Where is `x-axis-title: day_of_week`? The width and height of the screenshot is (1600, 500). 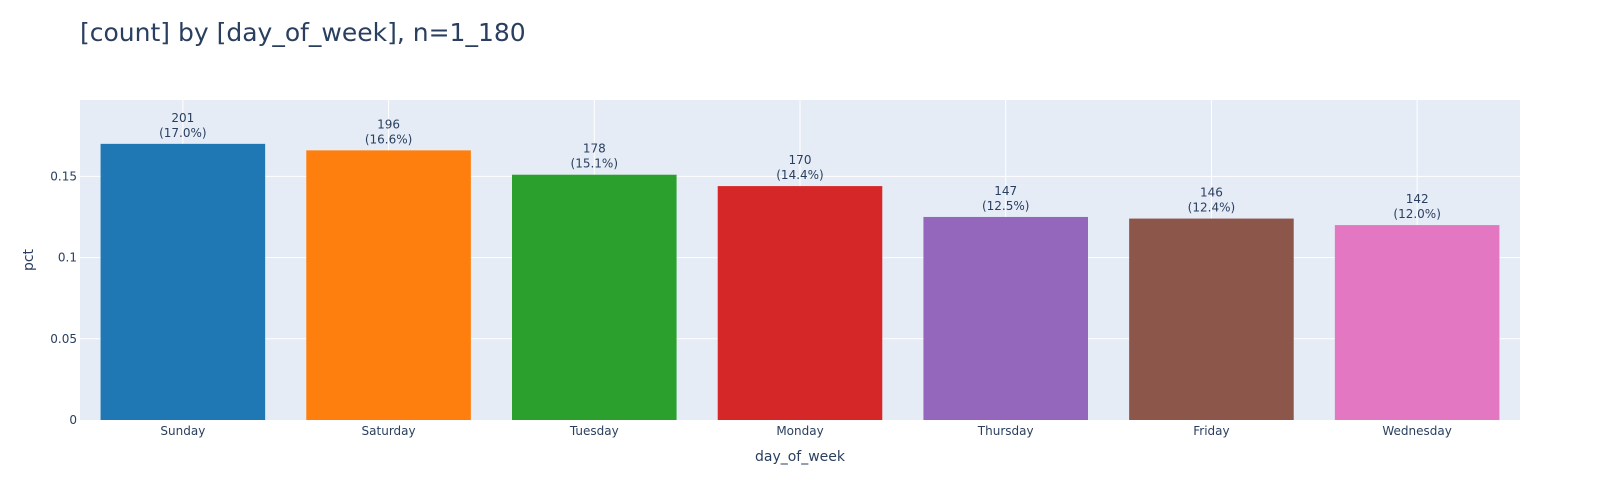 x-axis-title: day_of_week is located at coordinates (800, 457).